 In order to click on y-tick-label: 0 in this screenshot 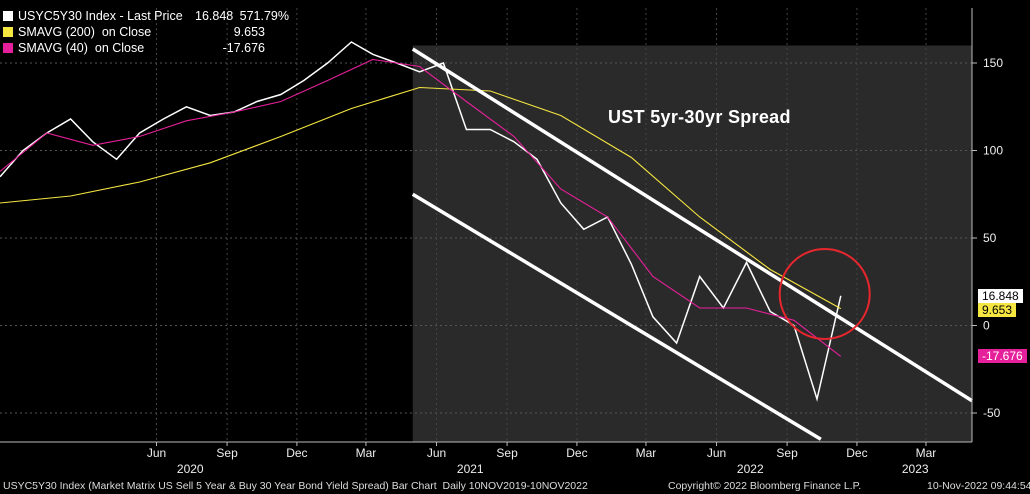, I will do `click(986, 326)`.